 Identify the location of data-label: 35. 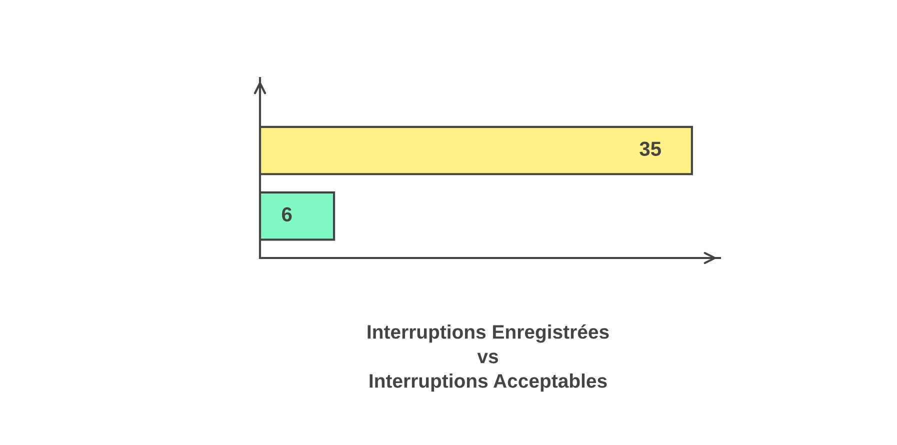
(650, 149).